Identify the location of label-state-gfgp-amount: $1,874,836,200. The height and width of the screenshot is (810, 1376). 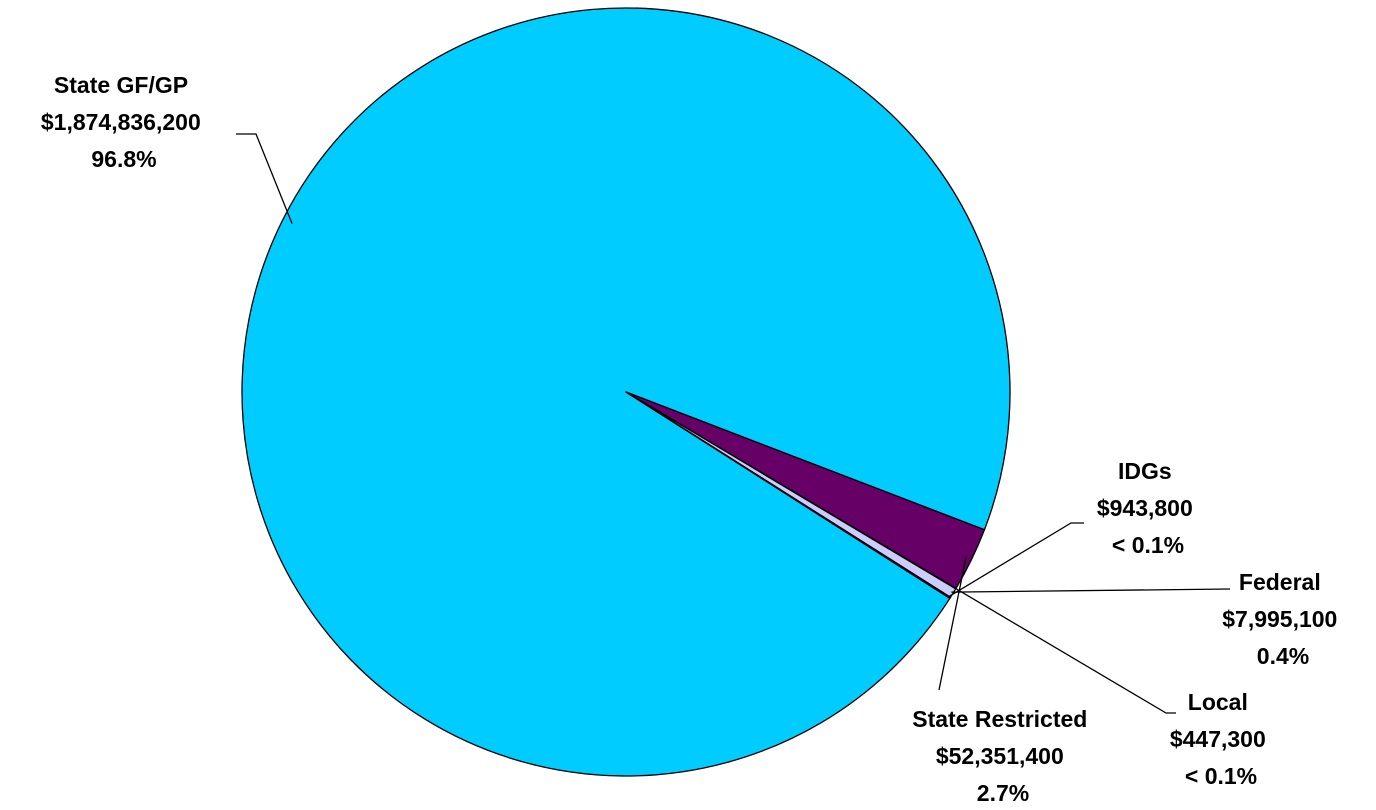
(121, 122).